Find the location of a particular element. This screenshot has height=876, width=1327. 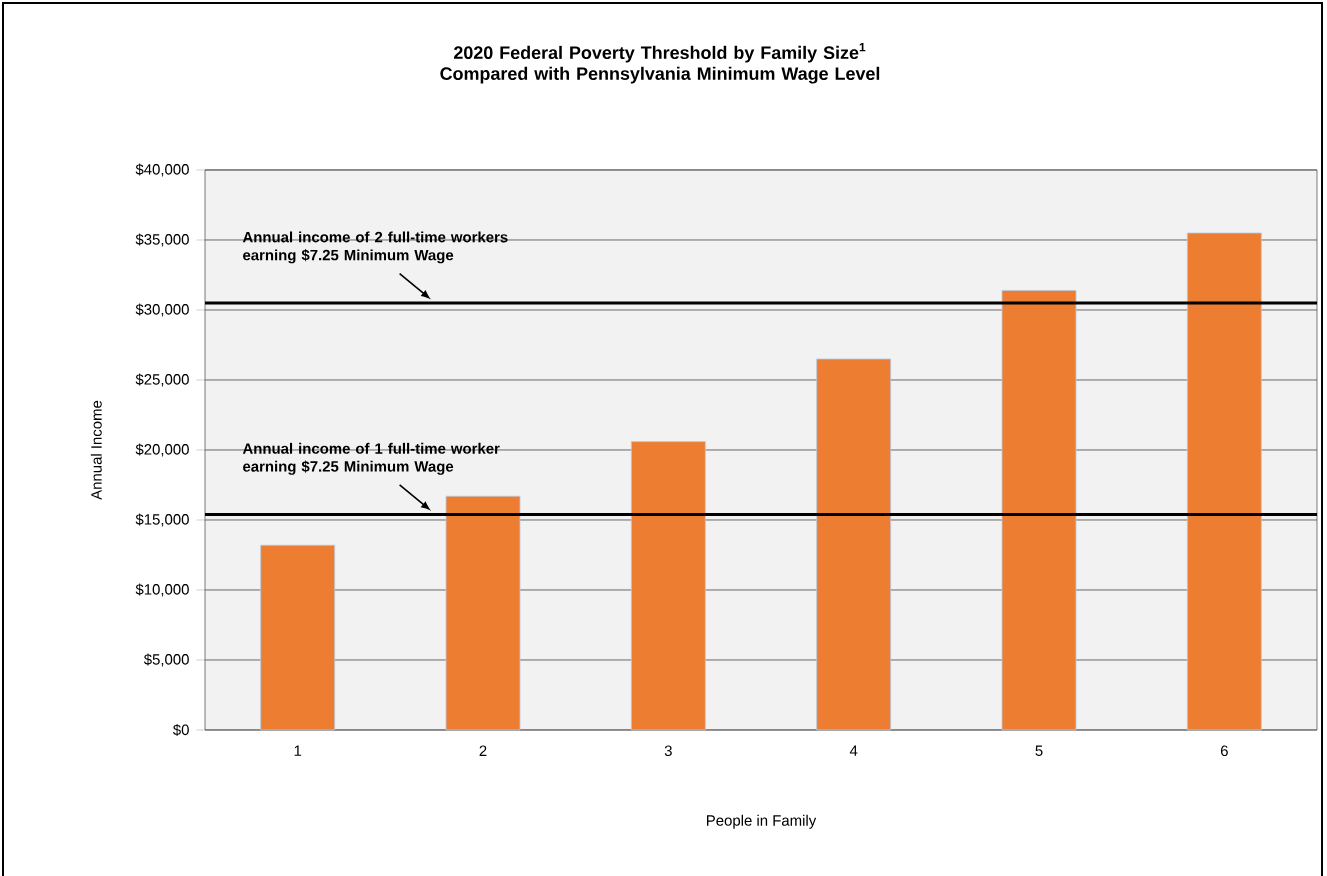

y-tick-label: $30,000 is located at coordinates (162, 310).